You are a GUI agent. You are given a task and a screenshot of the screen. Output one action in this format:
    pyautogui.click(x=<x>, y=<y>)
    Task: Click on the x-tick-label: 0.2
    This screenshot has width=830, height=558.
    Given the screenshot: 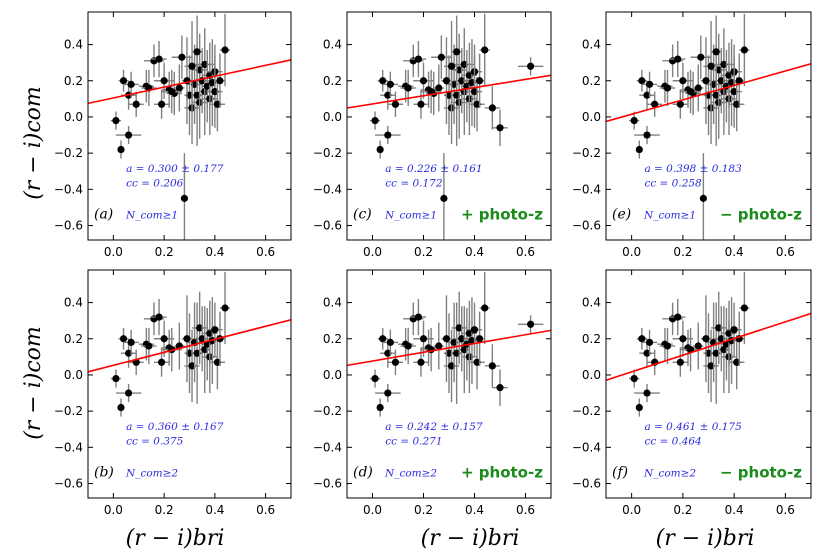 What is the action you would take?
    pyautogui.click(x=682, y=510)
    